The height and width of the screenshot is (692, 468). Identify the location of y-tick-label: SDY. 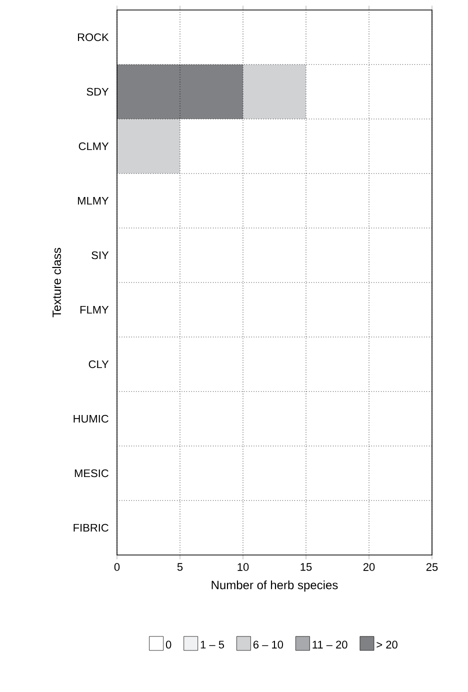
(97, 92).